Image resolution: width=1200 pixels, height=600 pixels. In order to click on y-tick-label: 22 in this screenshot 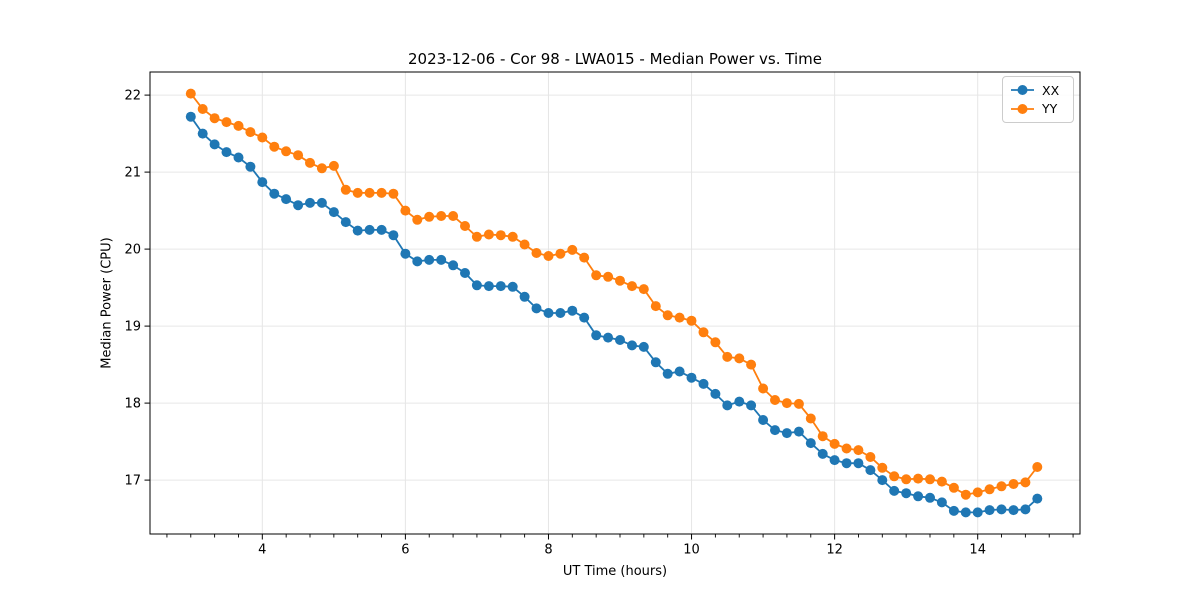, I will do `click(132, 96)`.